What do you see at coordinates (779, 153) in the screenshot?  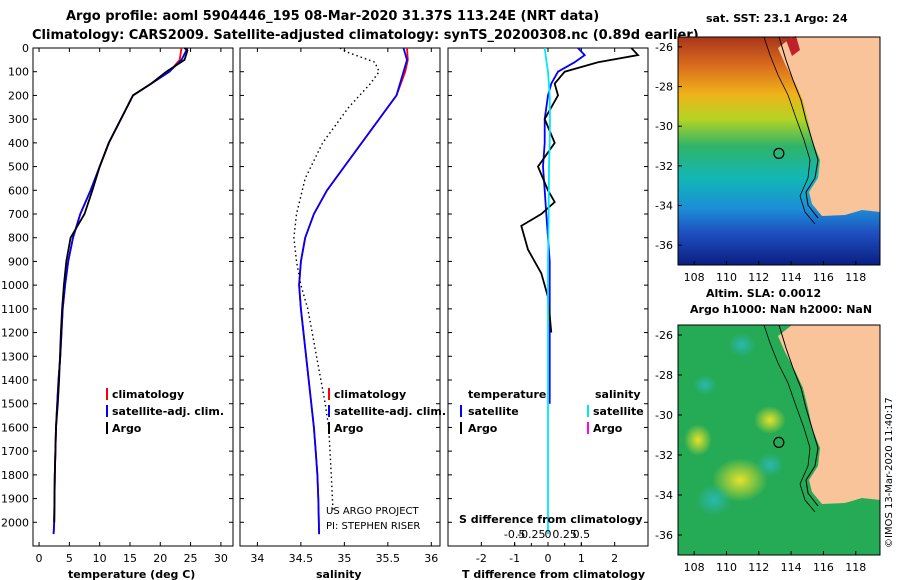 I see `argo-location-marker` at bounding box center [779, 153].